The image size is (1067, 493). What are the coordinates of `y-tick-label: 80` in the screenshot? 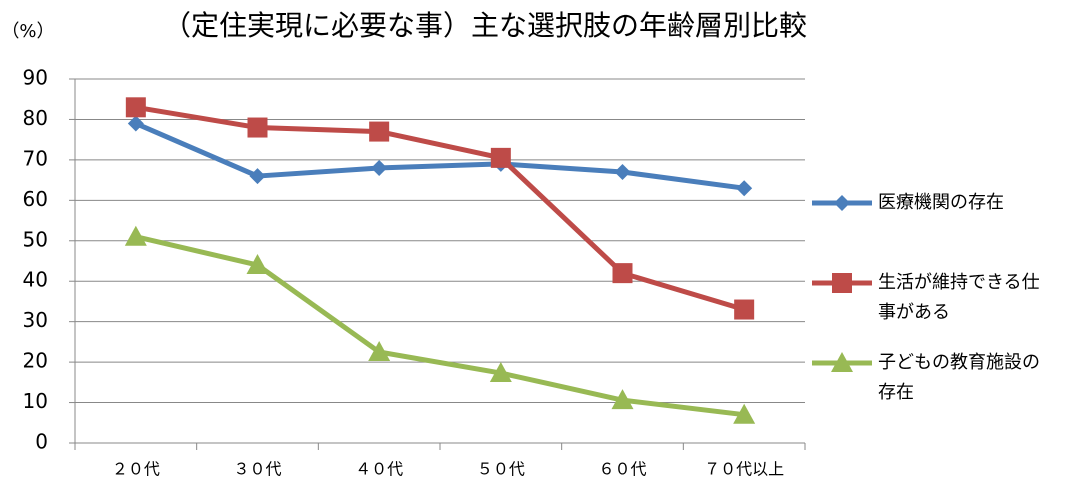 It's located at (35, 118).